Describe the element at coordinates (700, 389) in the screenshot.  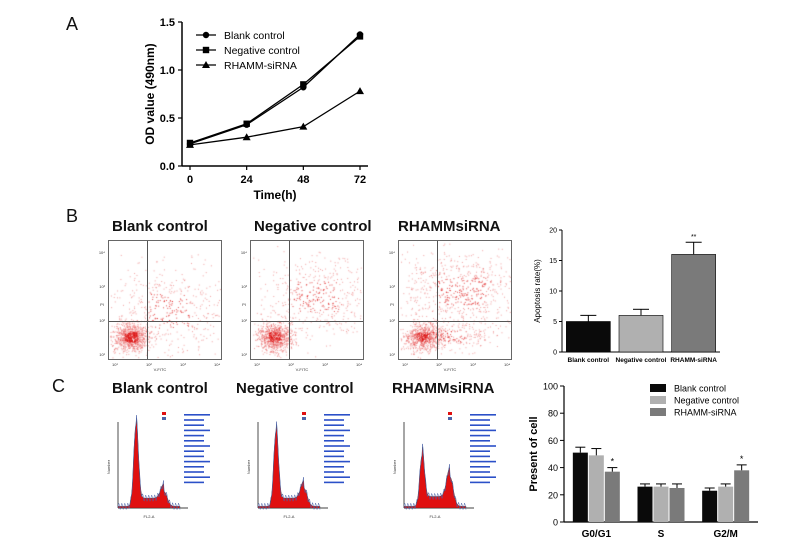
I see `c-legend-label: Blank control` at that location.